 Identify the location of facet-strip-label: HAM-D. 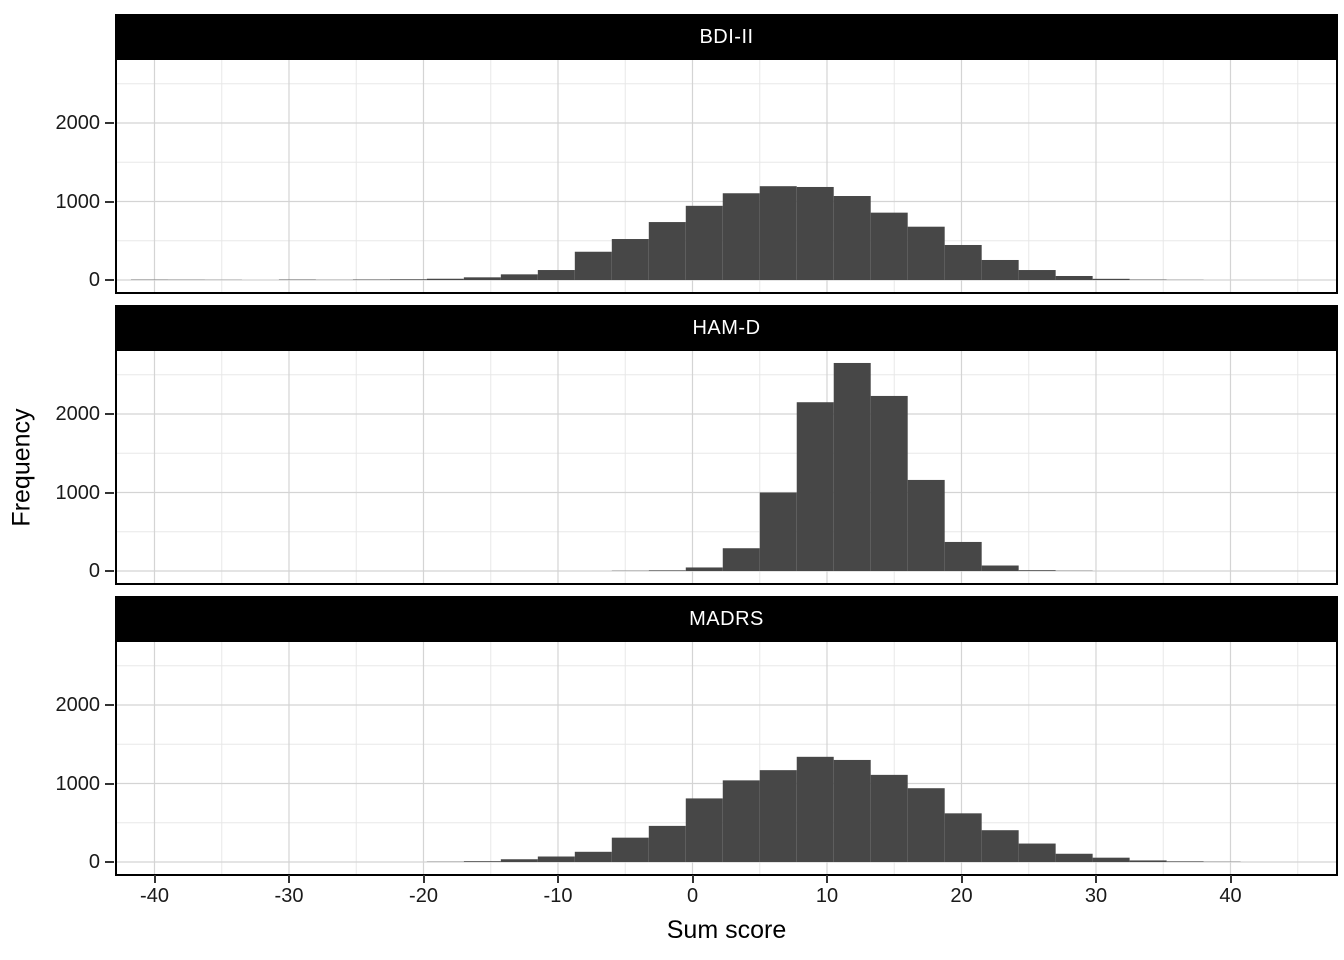
(726, 327).